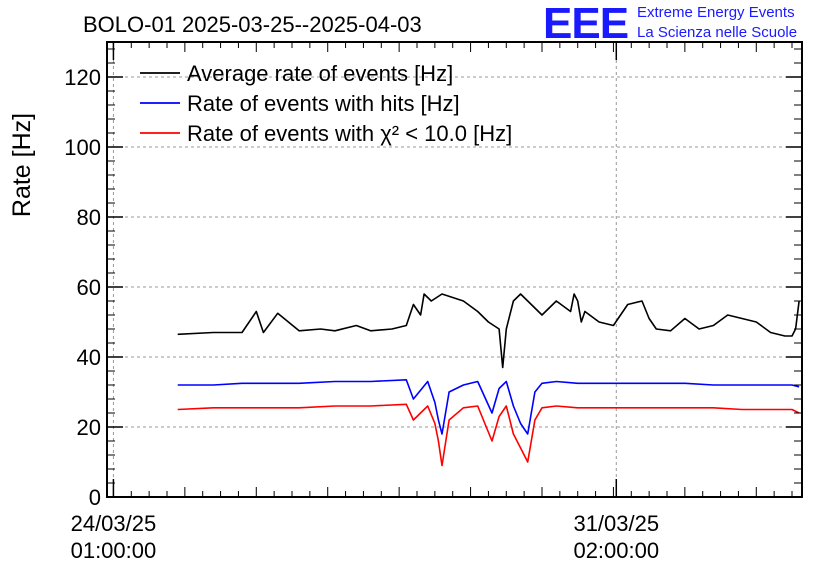  Describe the element at coordinates (89, 287) in the screenshot. I see `y-tick-label: 60` at that location.